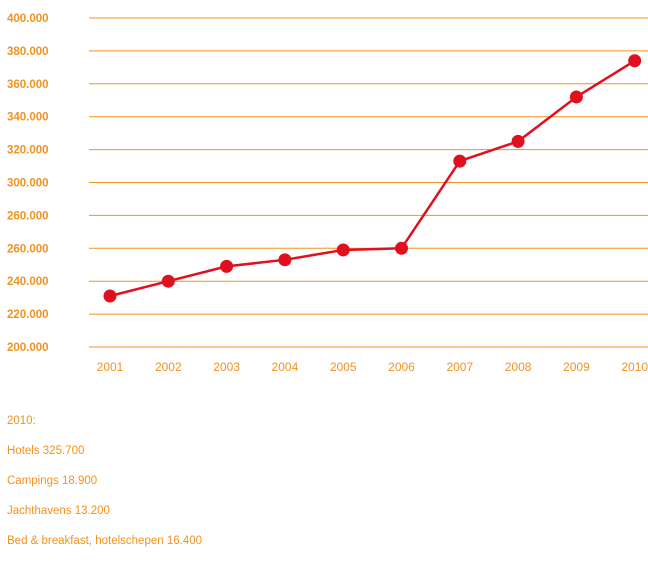 This screenshot has width=648, height=564. What do you see at coordinates (28, 315) in the screenshot?
I see `y-tick-label: 220.000` at bounding box center [28, 315].